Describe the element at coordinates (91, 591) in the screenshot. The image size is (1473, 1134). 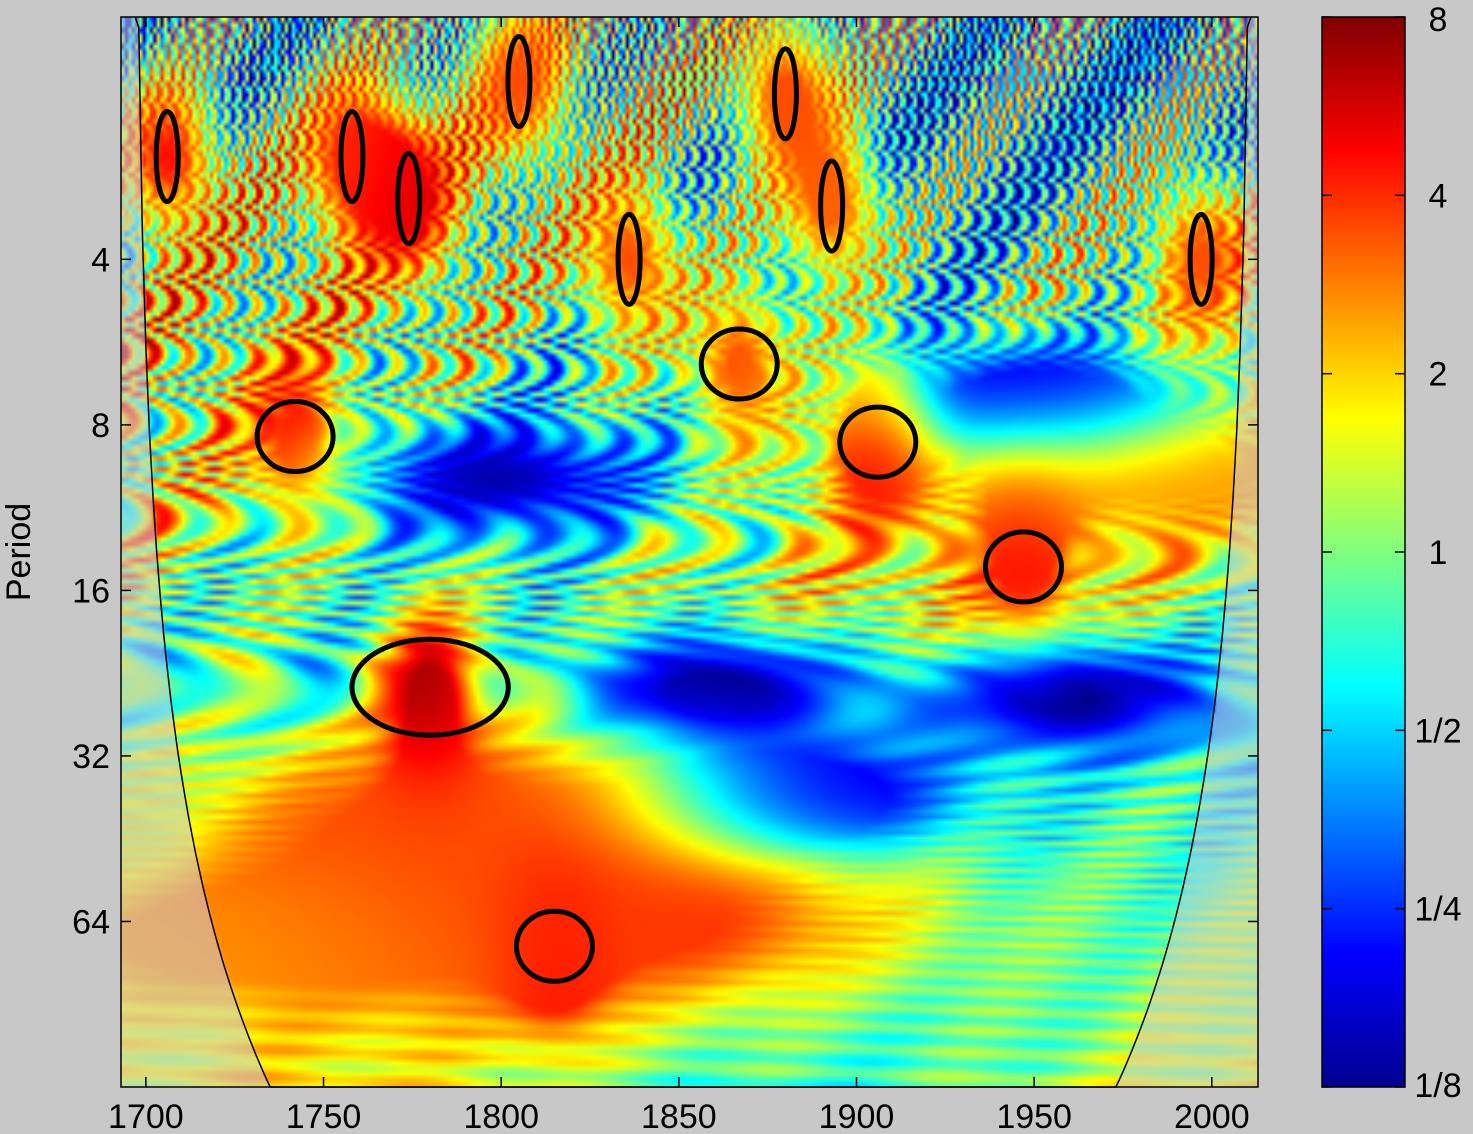
I see `y-tick-label: 16` at that location.